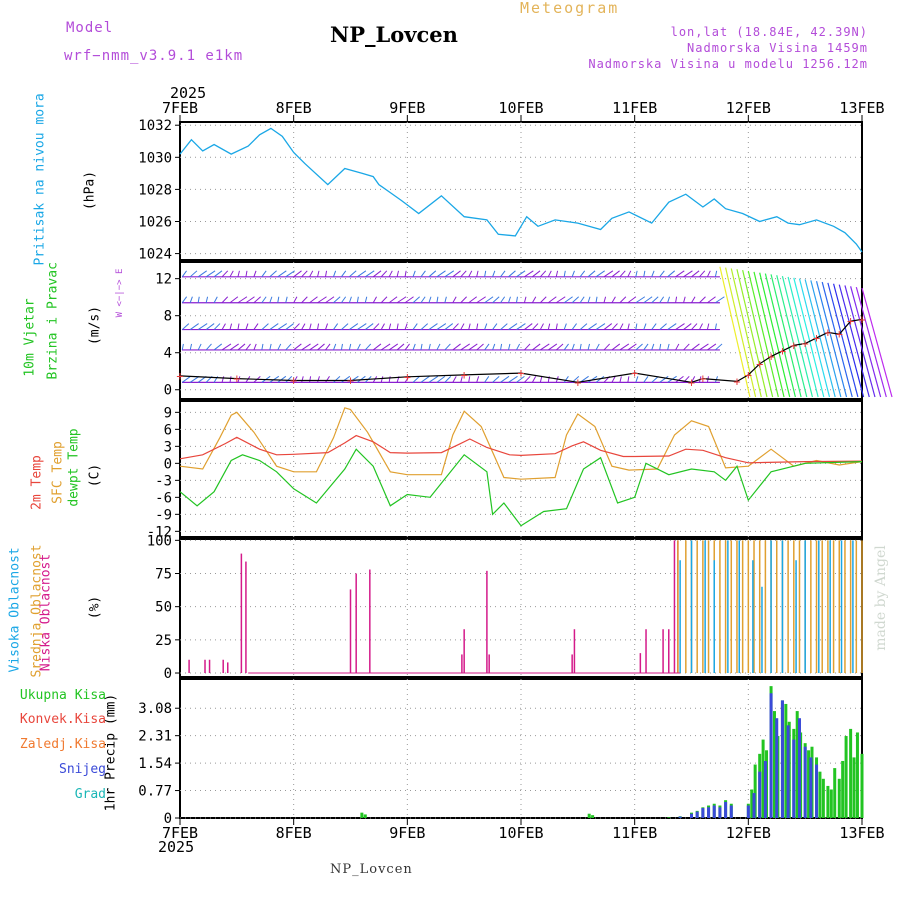  What do you see at coordinates (163, 608) in the screenshot?
I see `ytick-label-cloud: 50` at bounding box center [163, 608].